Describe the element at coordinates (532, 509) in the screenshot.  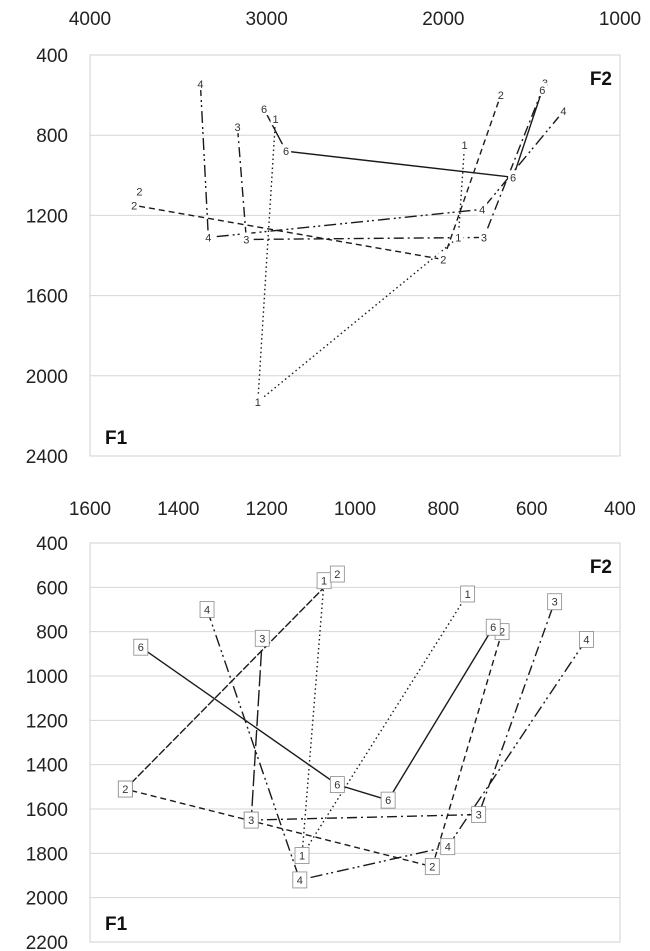
I see `x-tick-label: 600` at that location.